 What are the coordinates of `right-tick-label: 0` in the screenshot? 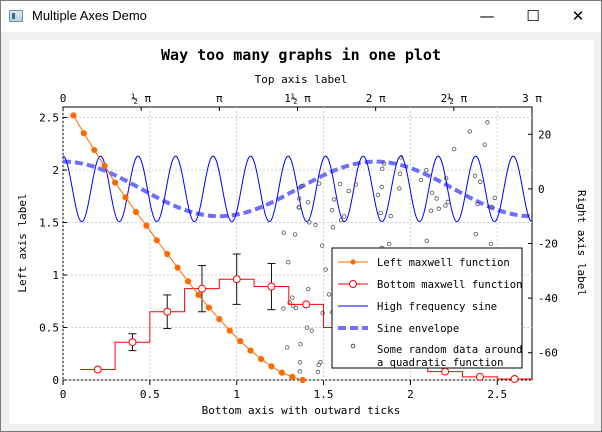 It's located at (541, 189).